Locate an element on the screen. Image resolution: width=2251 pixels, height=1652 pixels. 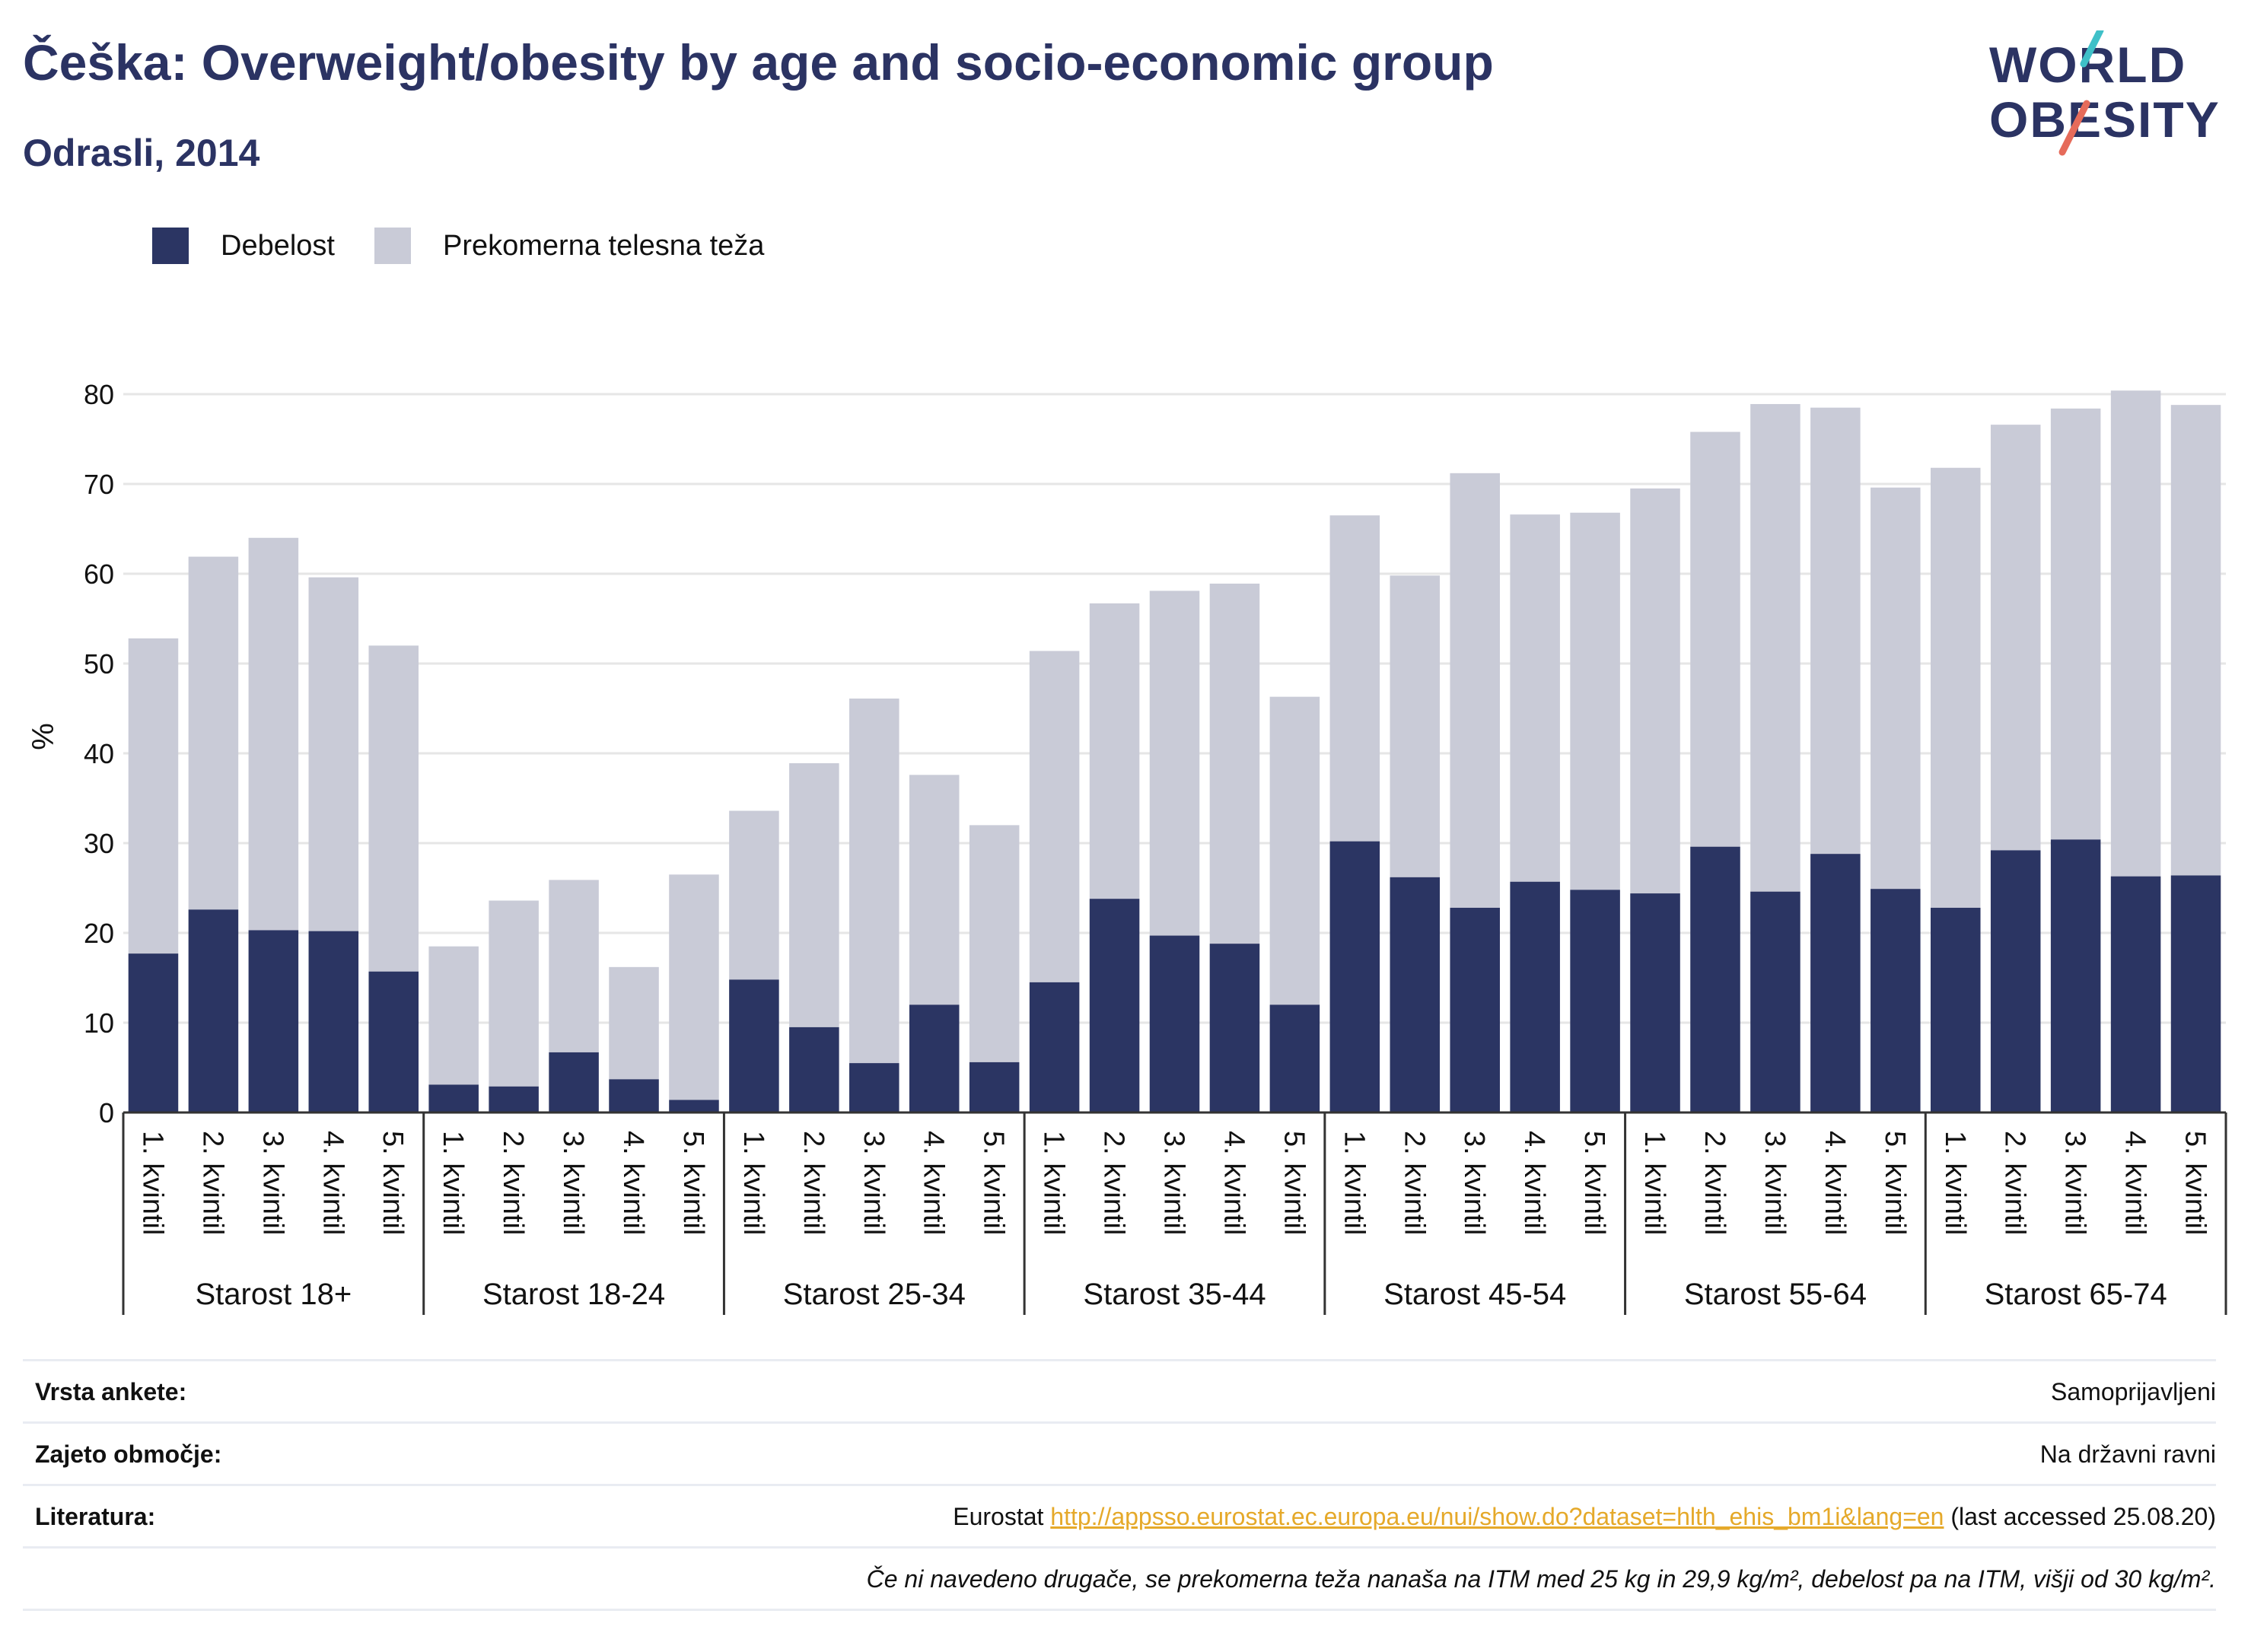
meta-row-coverage: Zajeto območje: Na državni ravni is located at coordinates (1119, 1453).